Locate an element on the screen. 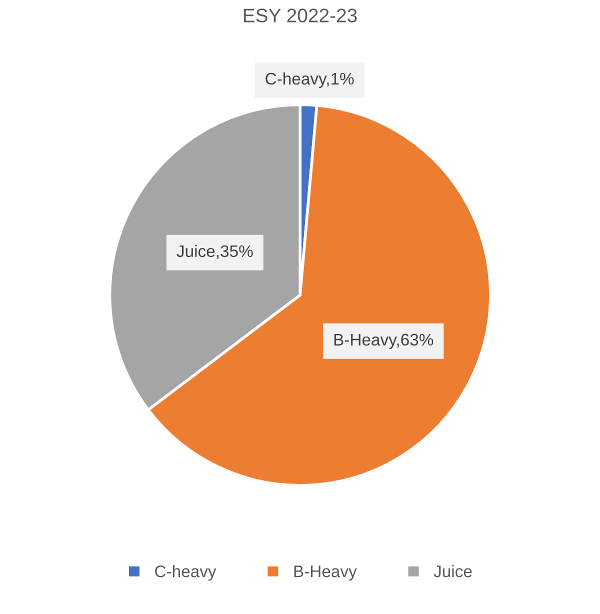  legend-label: Juice is located at coordinates (453, 571).